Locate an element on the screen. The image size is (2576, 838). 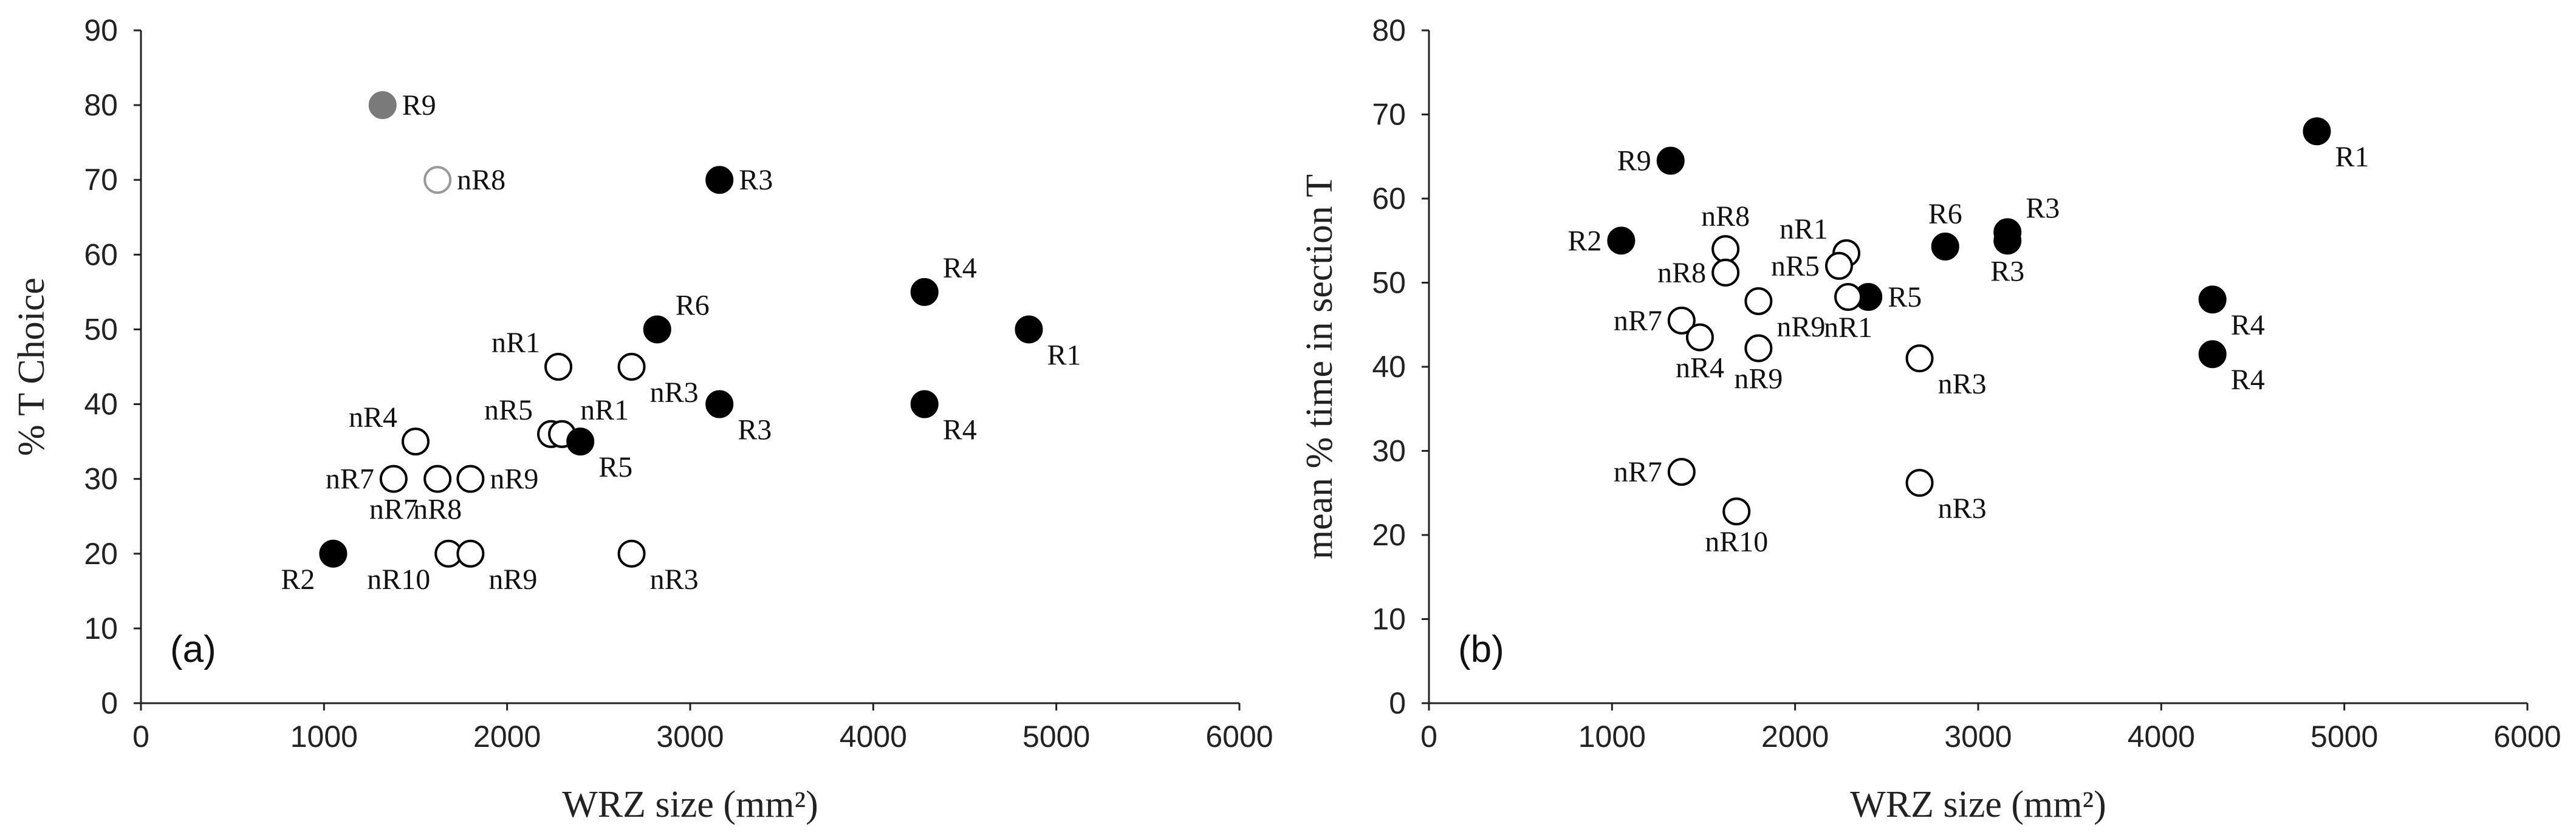
y-axis-title: % T Choice is located at coordinates (31, 367).